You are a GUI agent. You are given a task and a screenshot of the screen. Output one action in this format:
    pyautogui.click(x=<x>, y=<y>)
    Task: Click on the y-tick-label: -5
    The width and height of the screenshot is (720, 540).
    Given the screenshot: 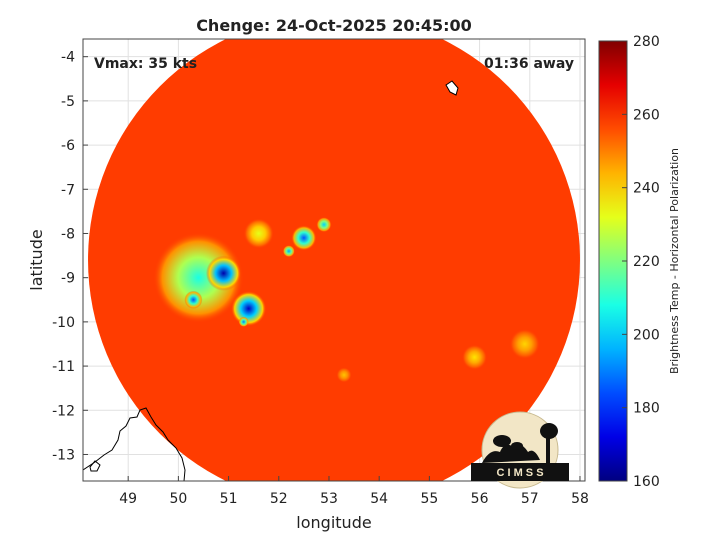 What is the action you would take?
    pyautogui.click(x=68, y=102)
    